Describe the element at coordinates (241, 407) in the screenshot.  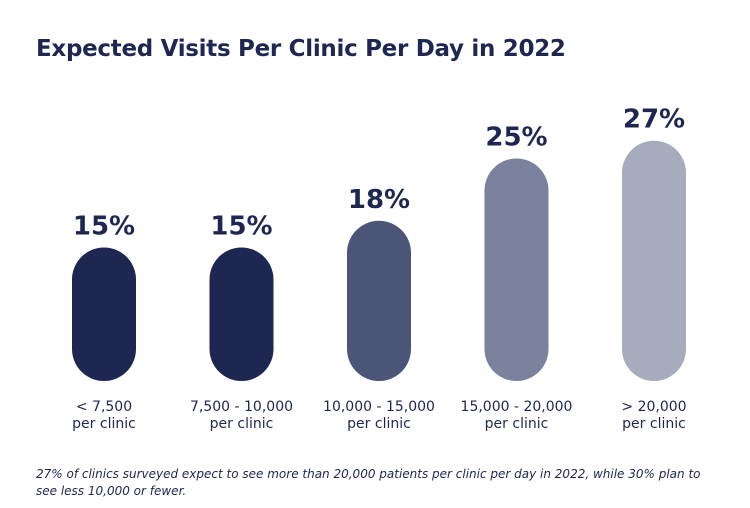
I see `category-label: 7,500 - 10,000` at that location.